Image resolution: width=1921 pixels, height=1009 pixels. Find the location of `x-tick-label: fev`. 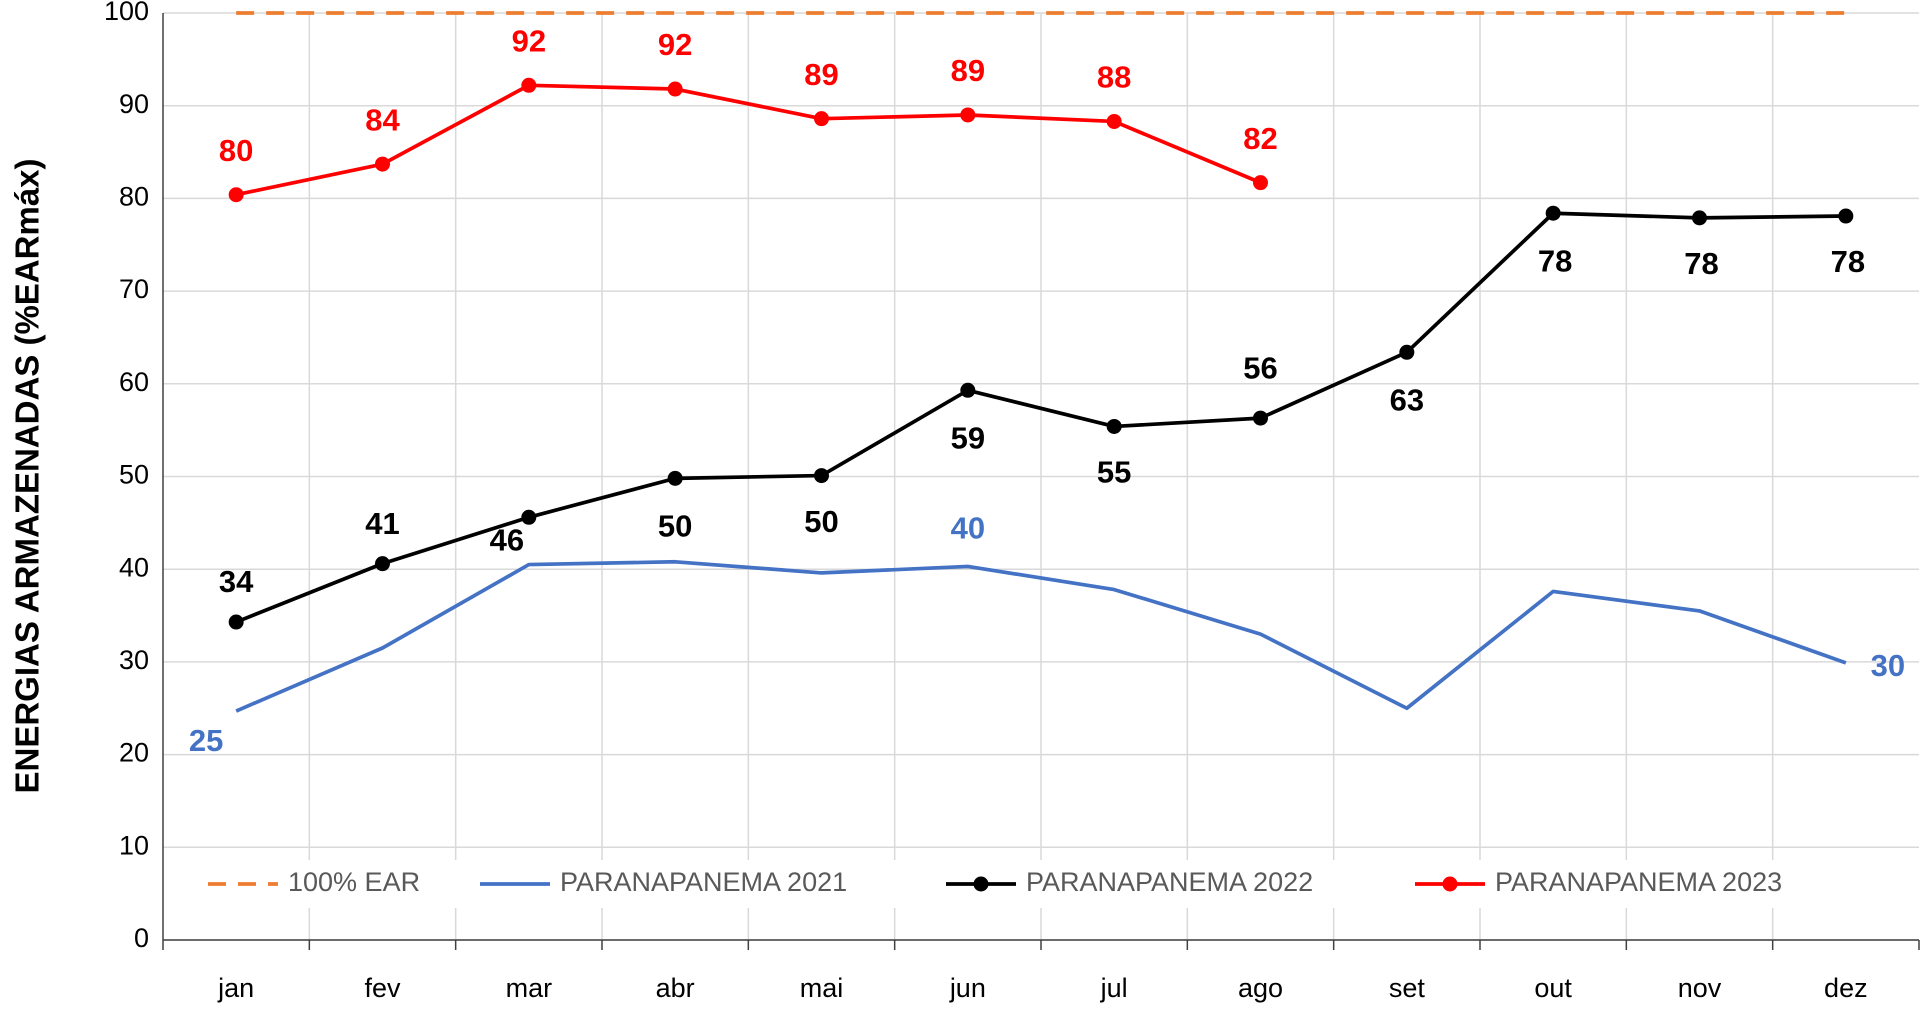

x-tick-label: fev is located at coordinates (382, 988).